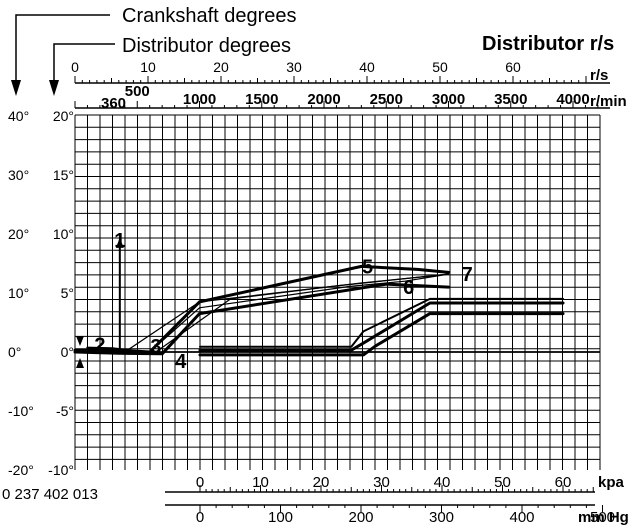 The width and height of the screenshot is (640, 530). I want to click on mmhg-tick-label: 100, so click(280, 517).